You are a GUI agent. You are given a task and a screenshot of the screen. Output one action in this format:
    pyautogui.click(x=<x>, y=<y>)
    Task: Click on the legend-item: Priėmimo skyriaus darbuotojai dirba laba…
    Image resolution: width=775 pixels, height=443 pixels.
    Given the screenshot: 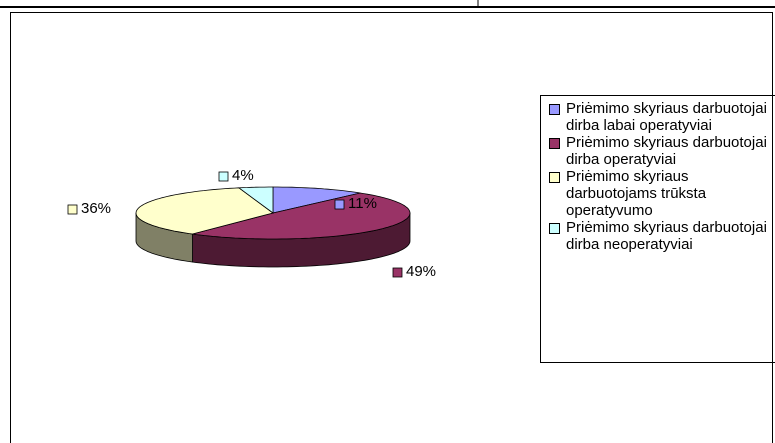 What is the action you would take?
    pyautogui.click(x=662, y=117)
    